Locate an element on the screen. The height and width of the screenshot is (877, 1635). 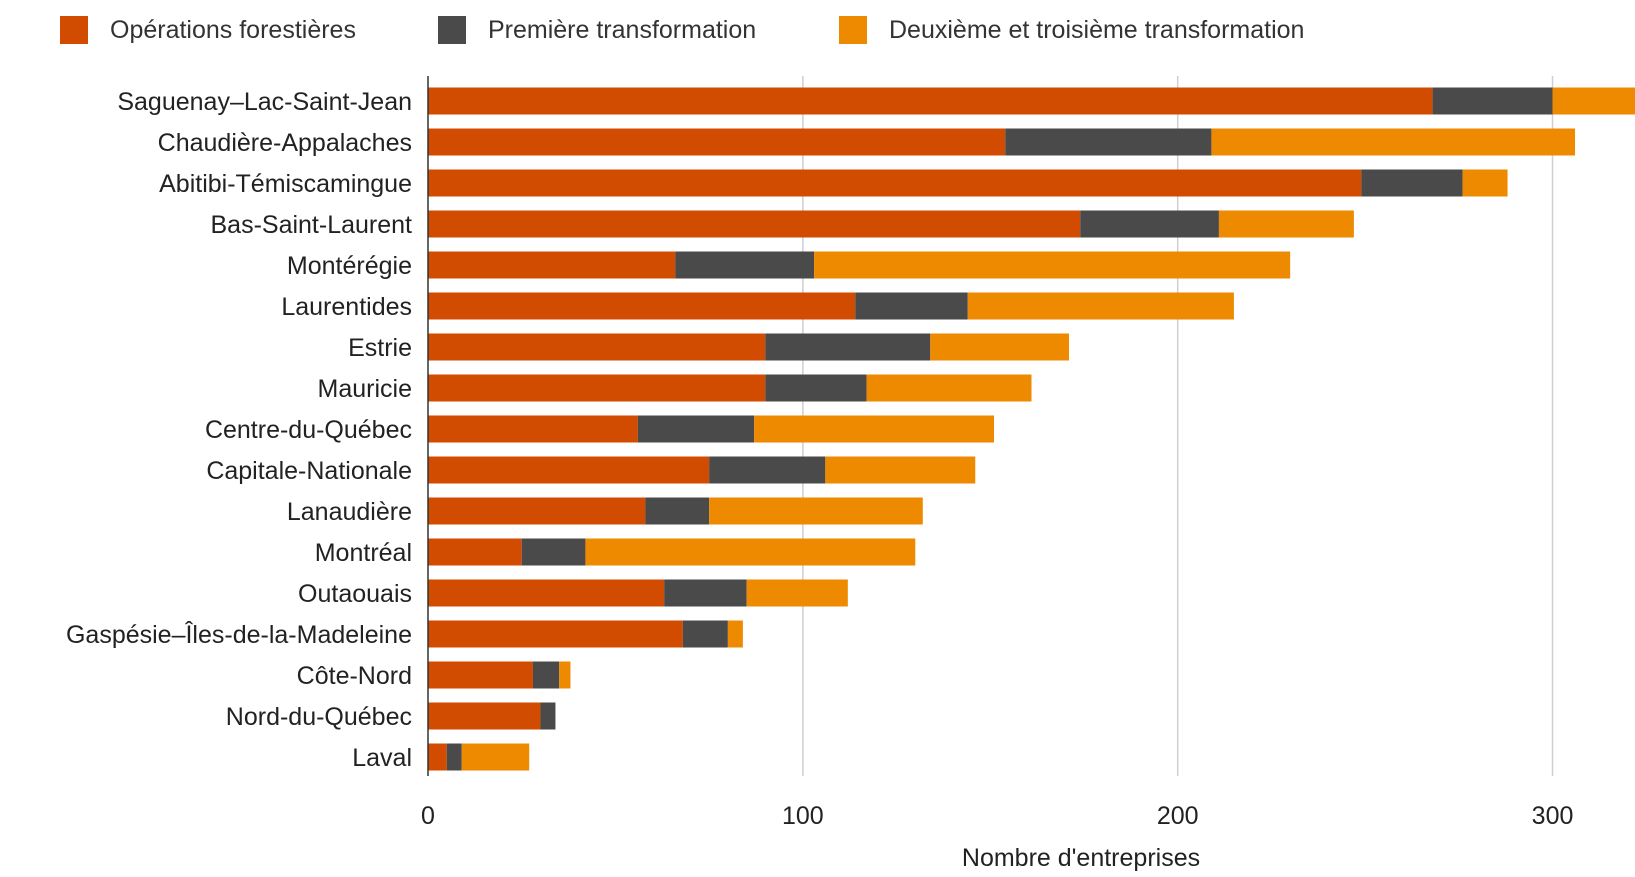
y-tick-label-monteregie: Montérégie is located at coordinates (349, 266).